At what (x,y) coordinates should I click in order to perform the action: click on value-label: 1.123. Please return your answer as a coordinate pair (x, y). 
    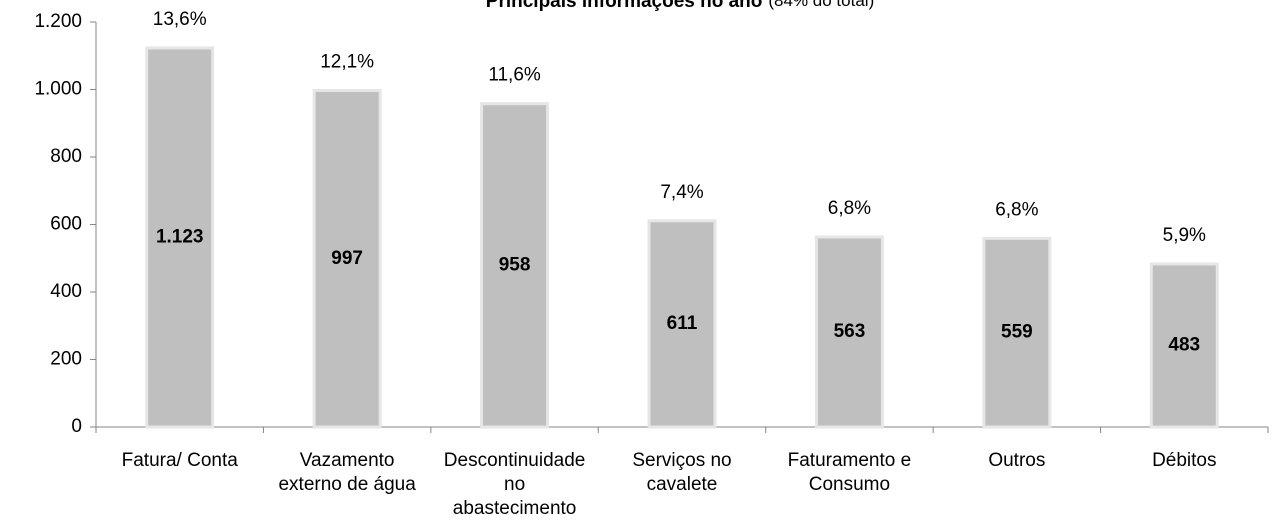
    Looking at the image, I should click on (180, 237).